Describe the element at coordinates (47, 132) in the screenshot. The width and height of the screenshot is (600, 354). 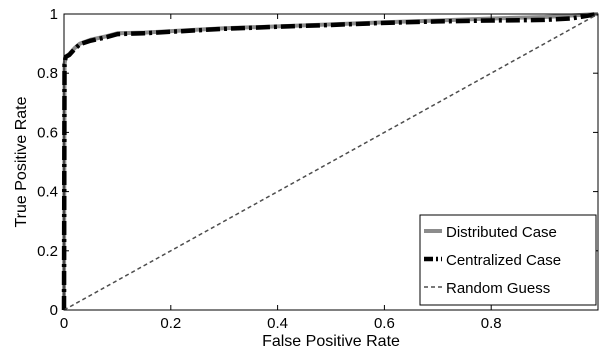
I see `y-tick-label: 0.6` at that location.